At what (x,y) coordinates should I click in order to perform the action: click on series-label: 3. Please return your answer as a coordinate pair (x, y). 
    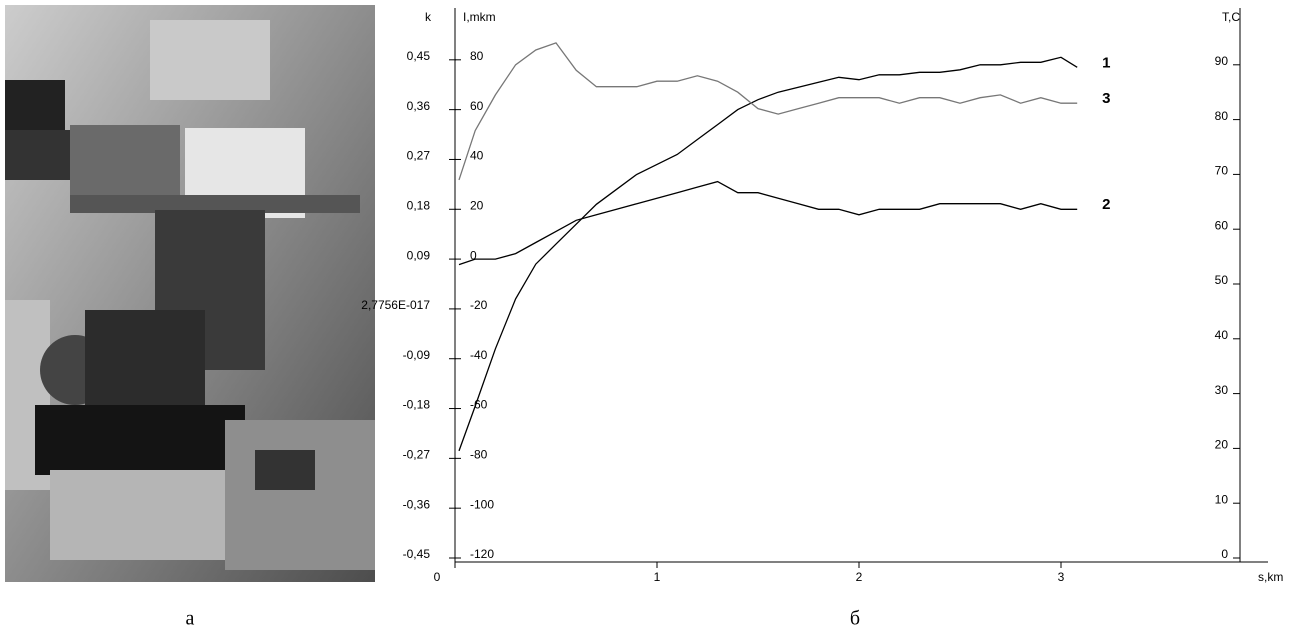
    Looking at the image, I should click on (1106, 98).